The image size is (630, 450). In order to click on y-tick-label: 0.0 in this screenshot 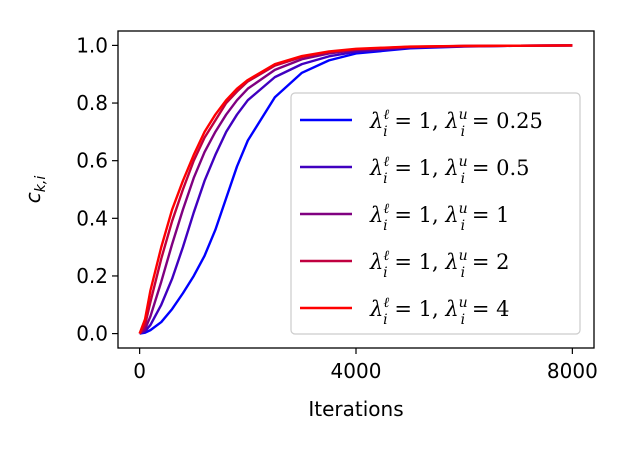, I will do `click(92, 334)`.